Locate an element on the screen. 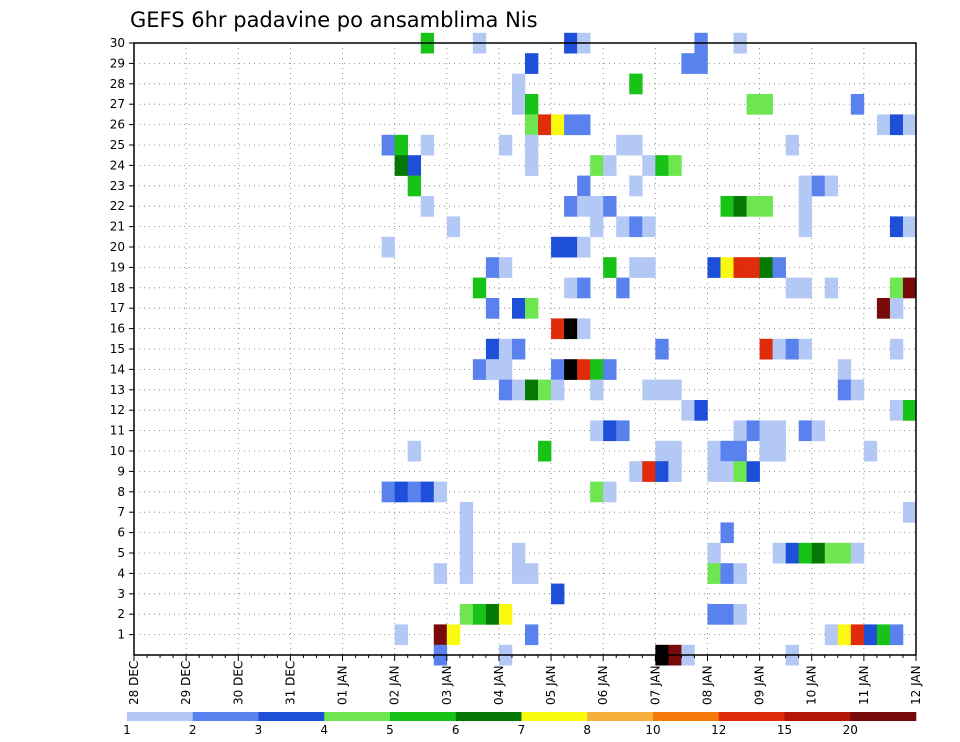 The image size is (960, 742). y-tick-label: 27 is located at coordinates (117, 104).